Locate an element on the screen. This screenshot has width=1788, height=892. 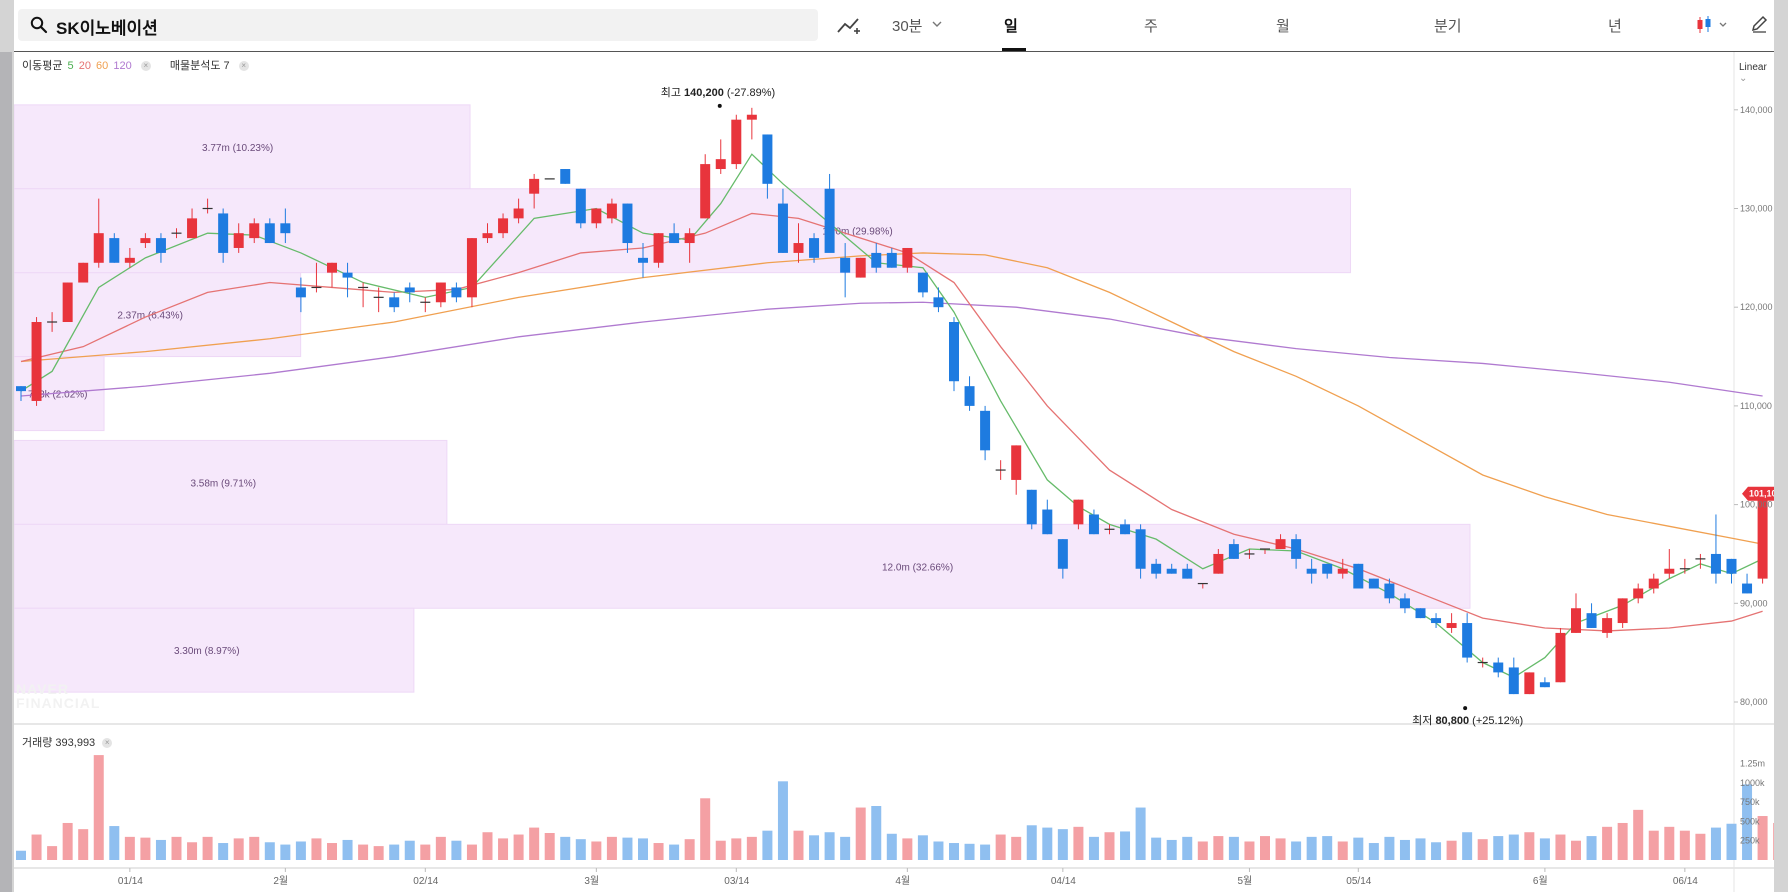
tab-day: 일 is located at coordinates (1011, 26).